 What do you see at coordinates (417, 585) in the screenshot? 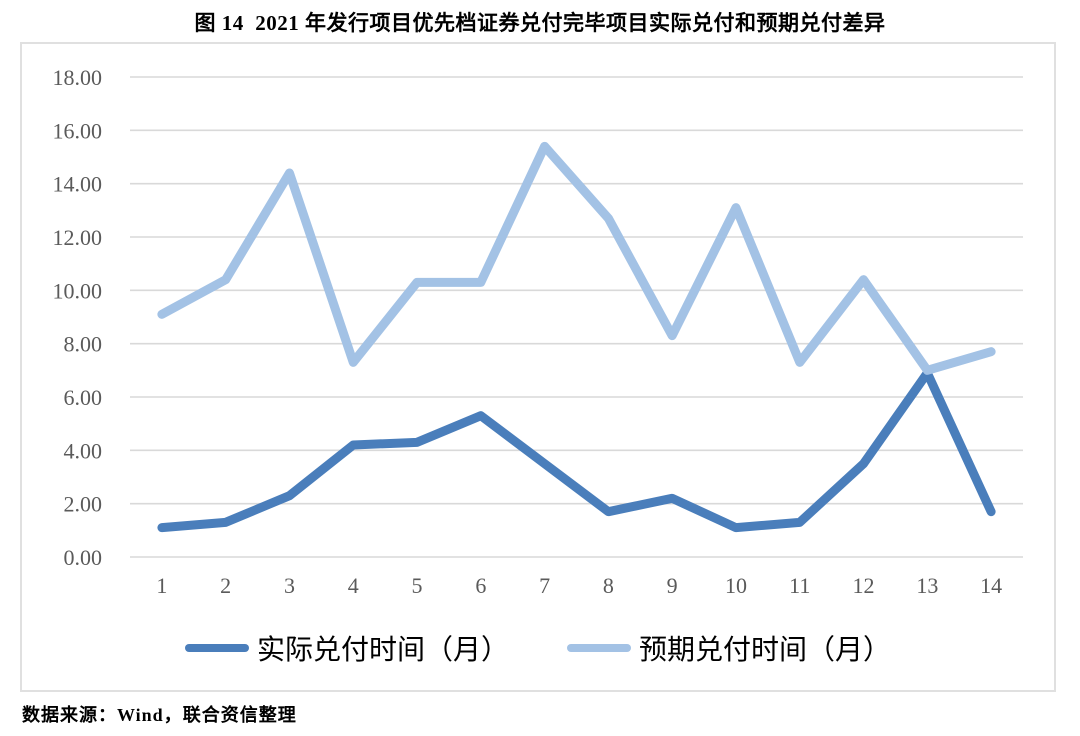
I see `x-tick-label: 5` at bounding box center [417, 585].